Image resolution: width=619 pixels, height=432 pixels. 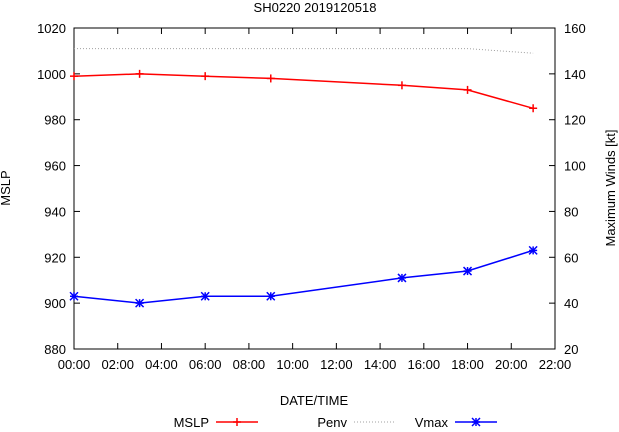 What do you see at coordinates (571, 303) in the screenshot?
I see `y-right-tick-label: 40` at bounding box center [571, 303].